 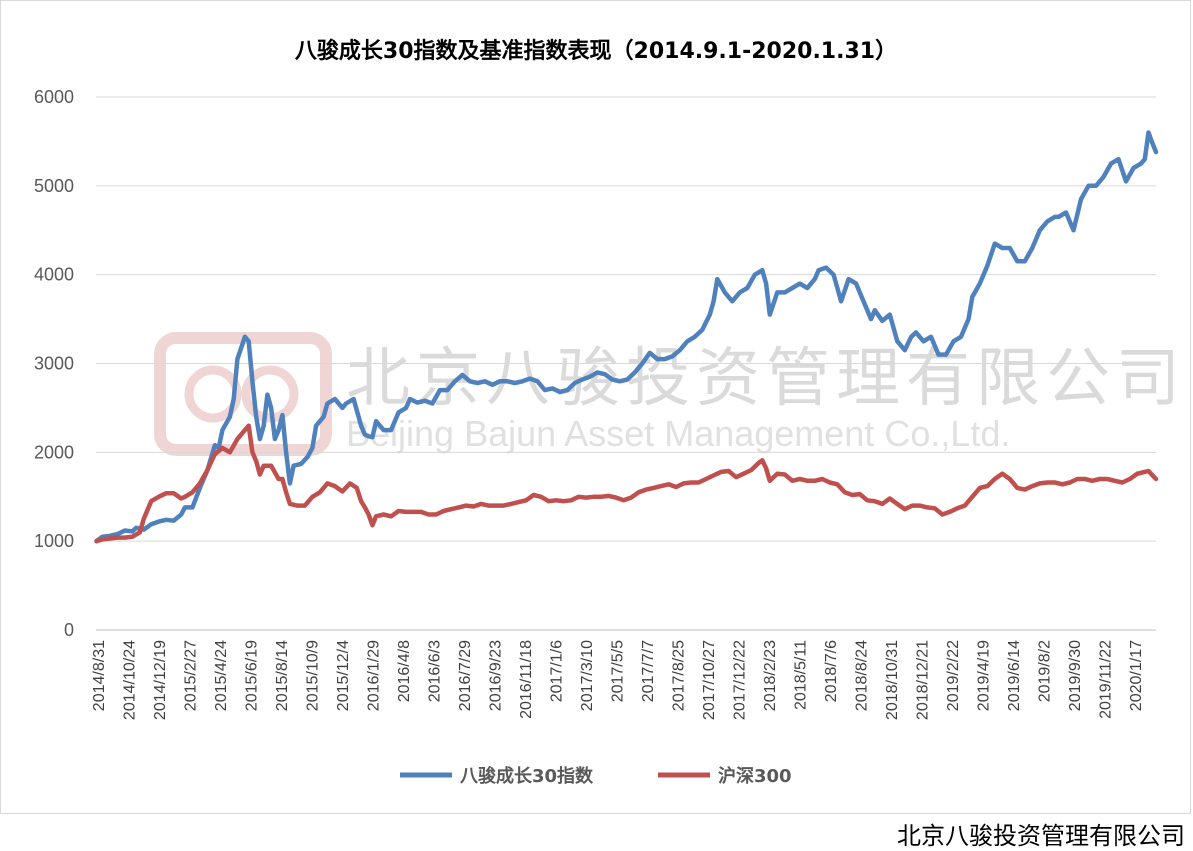 I want to click on y-axis-ticks: 0 1000 2000 3000 4000 5000 6000, so click(x=54, y=363).